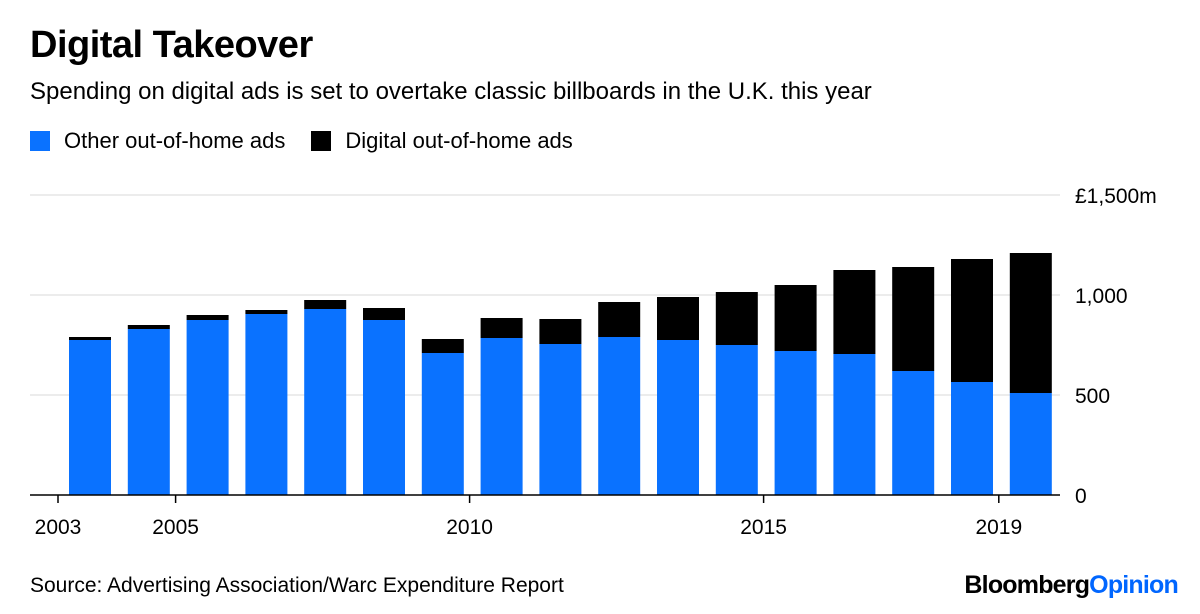  What do you see at coordinates (90, 338) in the screenshot?
I see `bar-digital-2003` at bounding box center [90, 338].